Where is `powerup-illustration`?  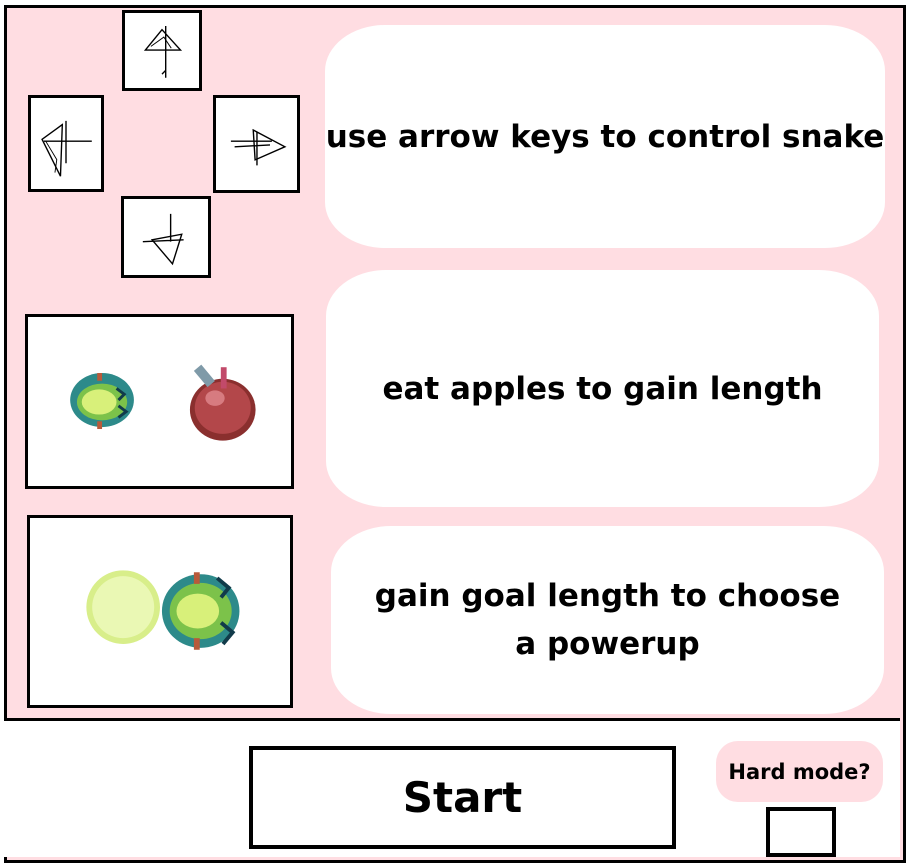 powerup-illustration is located at coordinates (163, 610).